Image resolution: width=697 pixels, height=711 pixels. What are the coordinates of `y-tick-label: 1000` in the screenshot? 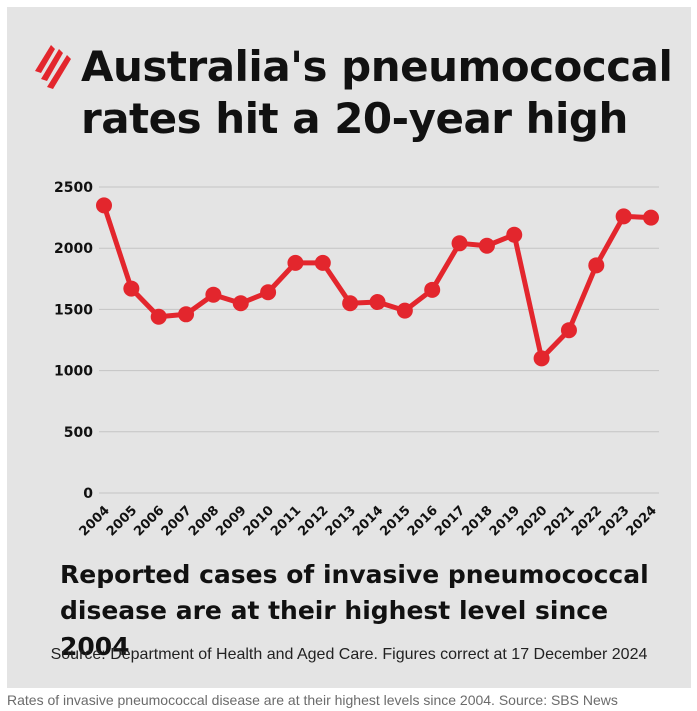 It's located at (73, 372).